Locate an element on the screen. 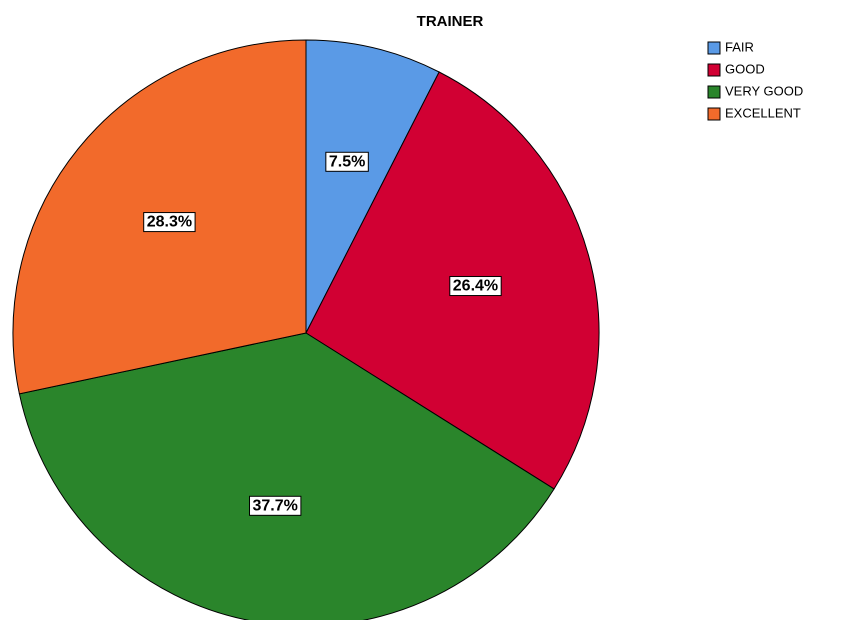 Image resolution: width=842 pixels, height=620 pixels. data-label: 7.5% is located at coordinates (347, 161).